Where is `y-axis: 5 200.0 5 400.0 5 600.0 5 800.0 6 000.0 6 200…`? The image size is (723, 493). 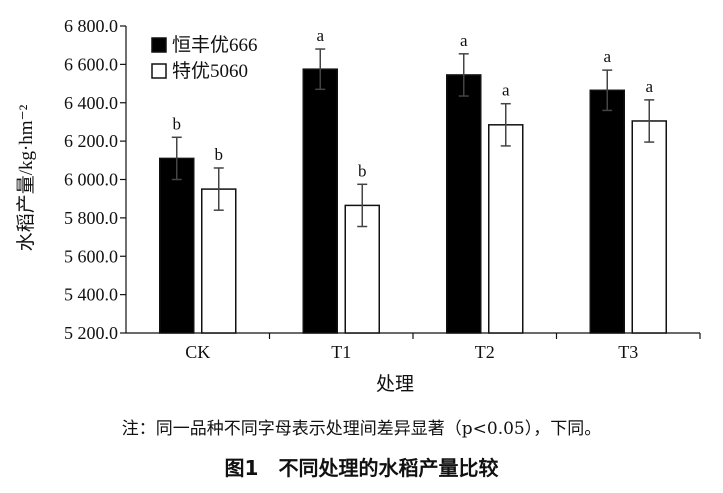
y-axis: 5 200.0 5 400.0 5 600.0 5 800.0 6 000.0 6 200… is located at coordinates (95, 179).